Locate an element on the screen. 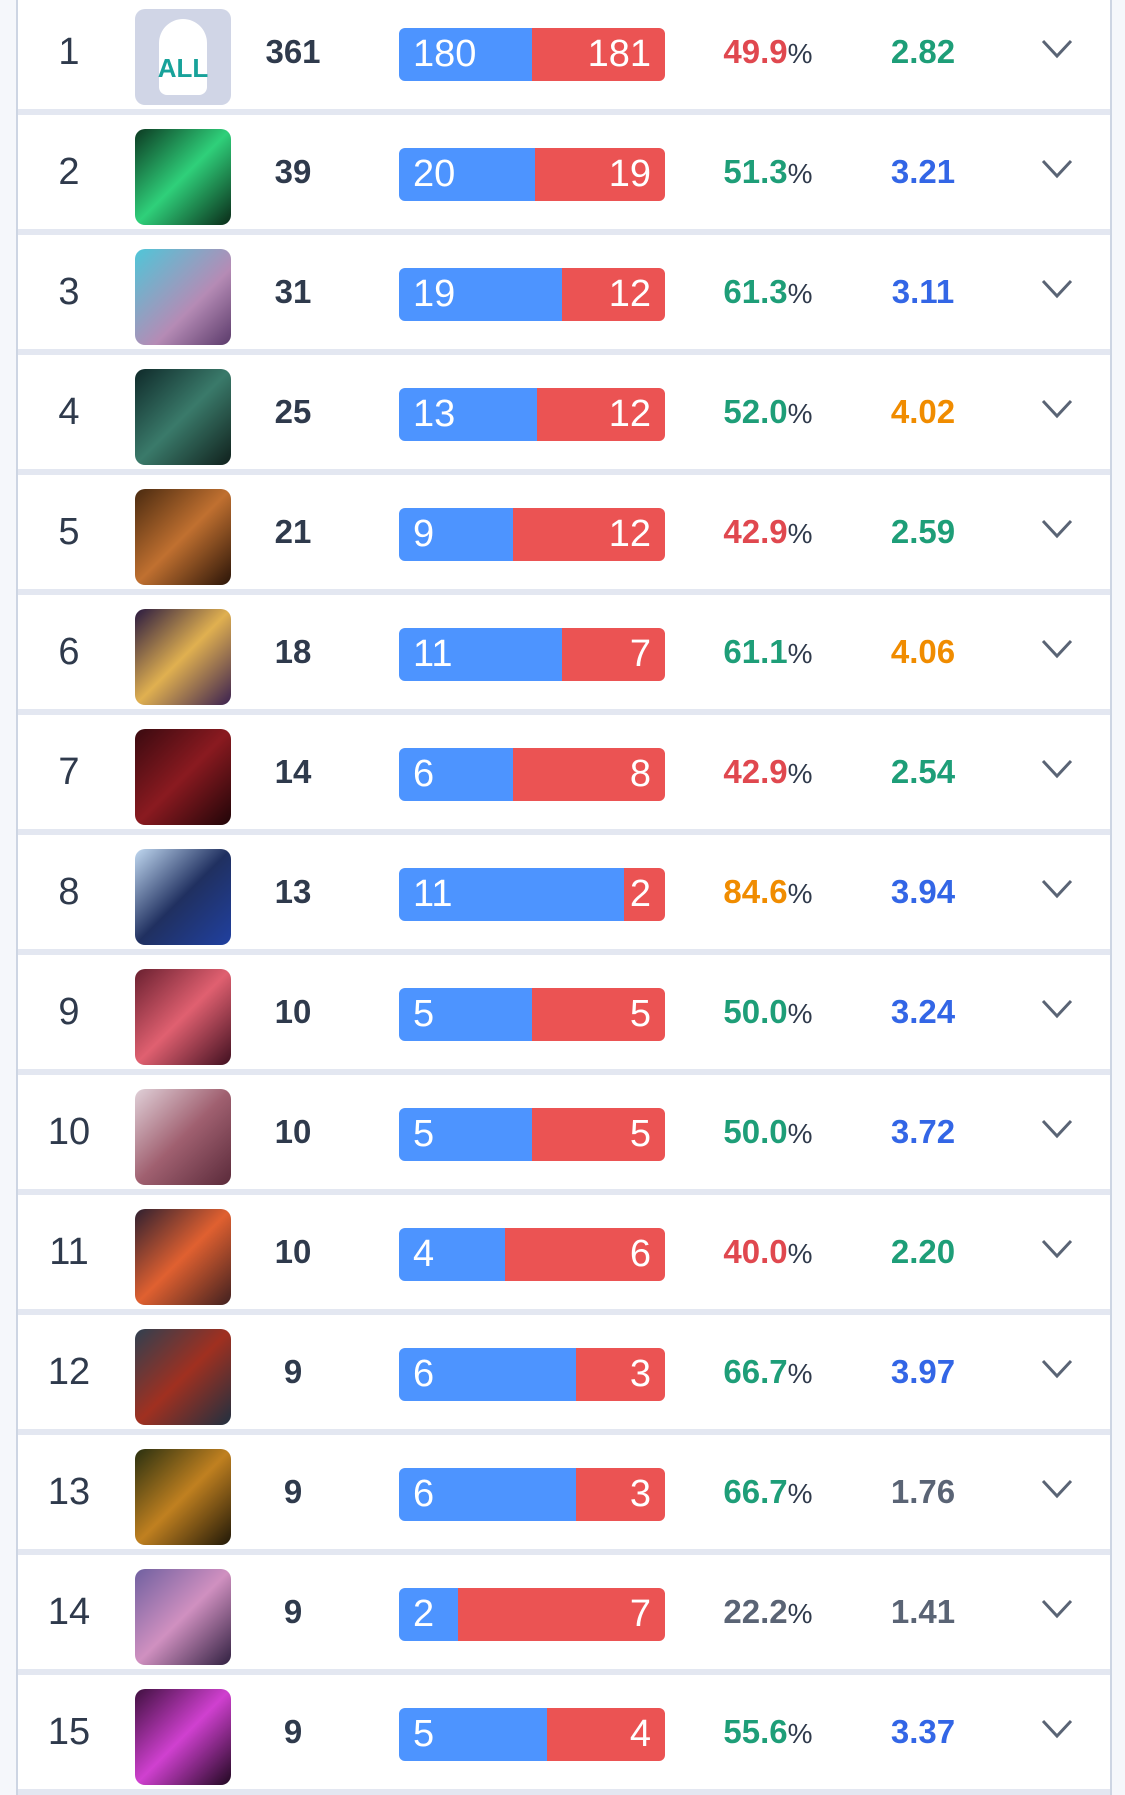 This screenshot has height=1795, width=1125. win-loss-bar: 9 12 is located at coordinates (532, 534).